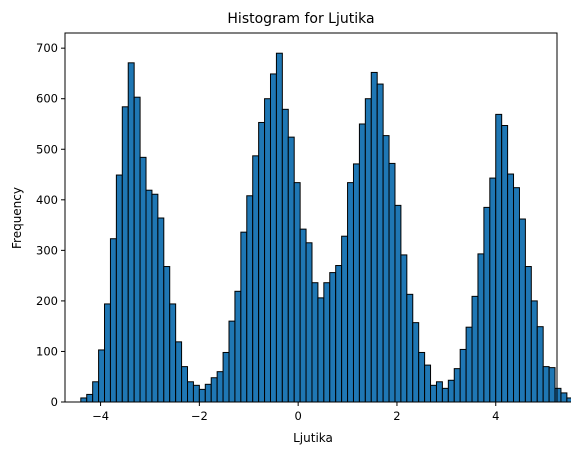  I want to click on y-tick-label: 500, so click(47, 149).